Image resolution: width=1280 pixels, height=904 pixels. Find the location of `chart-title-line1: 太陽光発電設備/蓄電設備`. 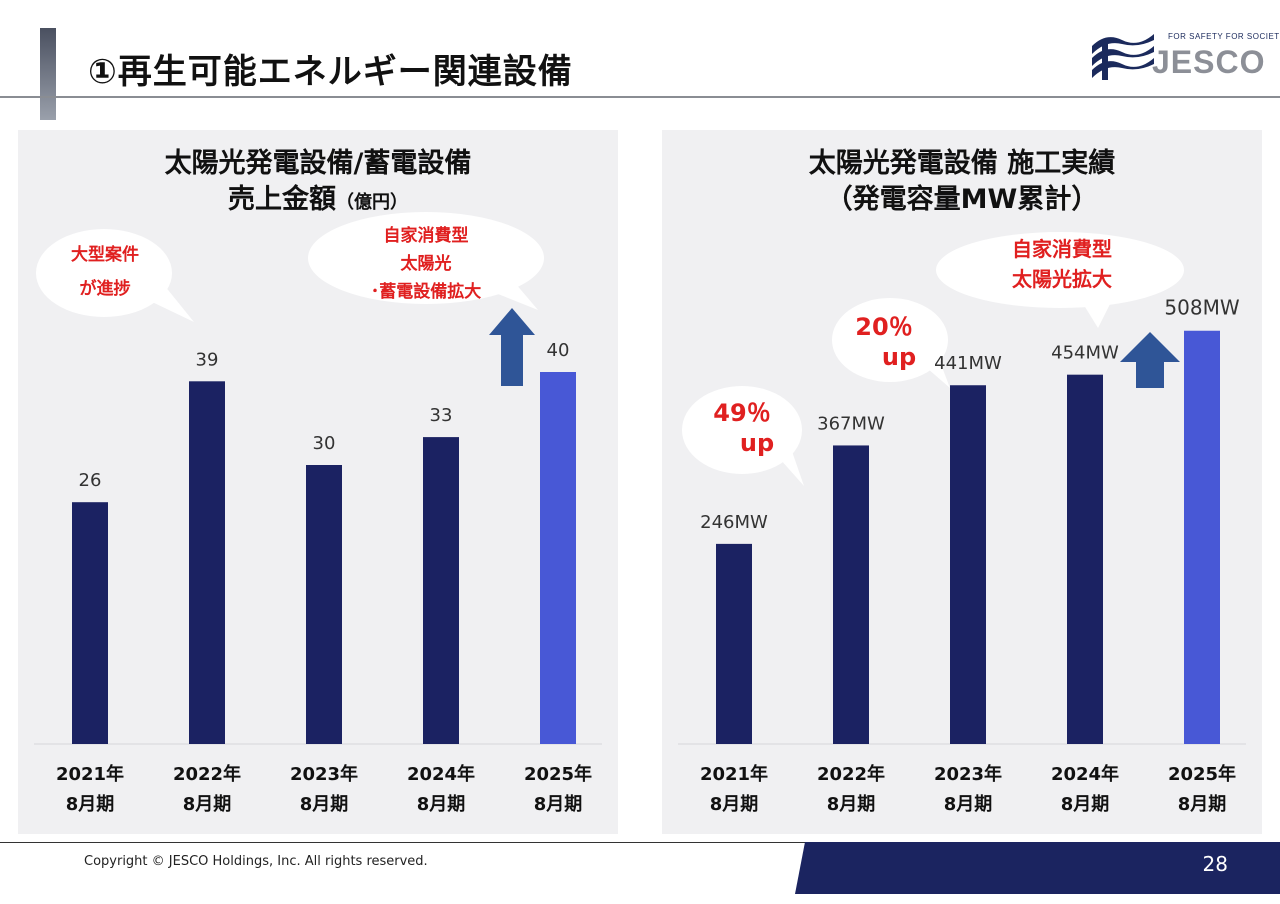

chart-title-line1: 太陽光発電設備/蓄電設備 is located at coordinates (318, 163).